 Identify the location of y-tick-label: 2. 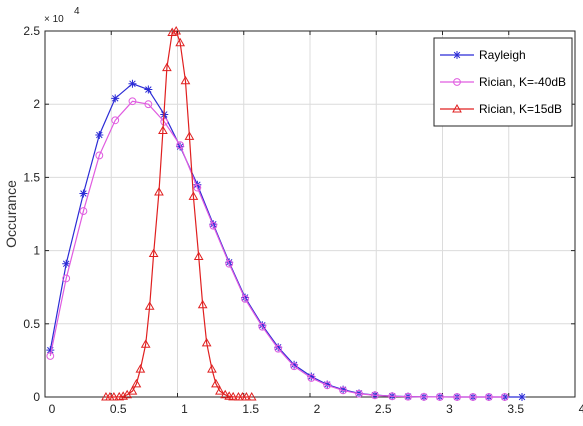
(36, 104).